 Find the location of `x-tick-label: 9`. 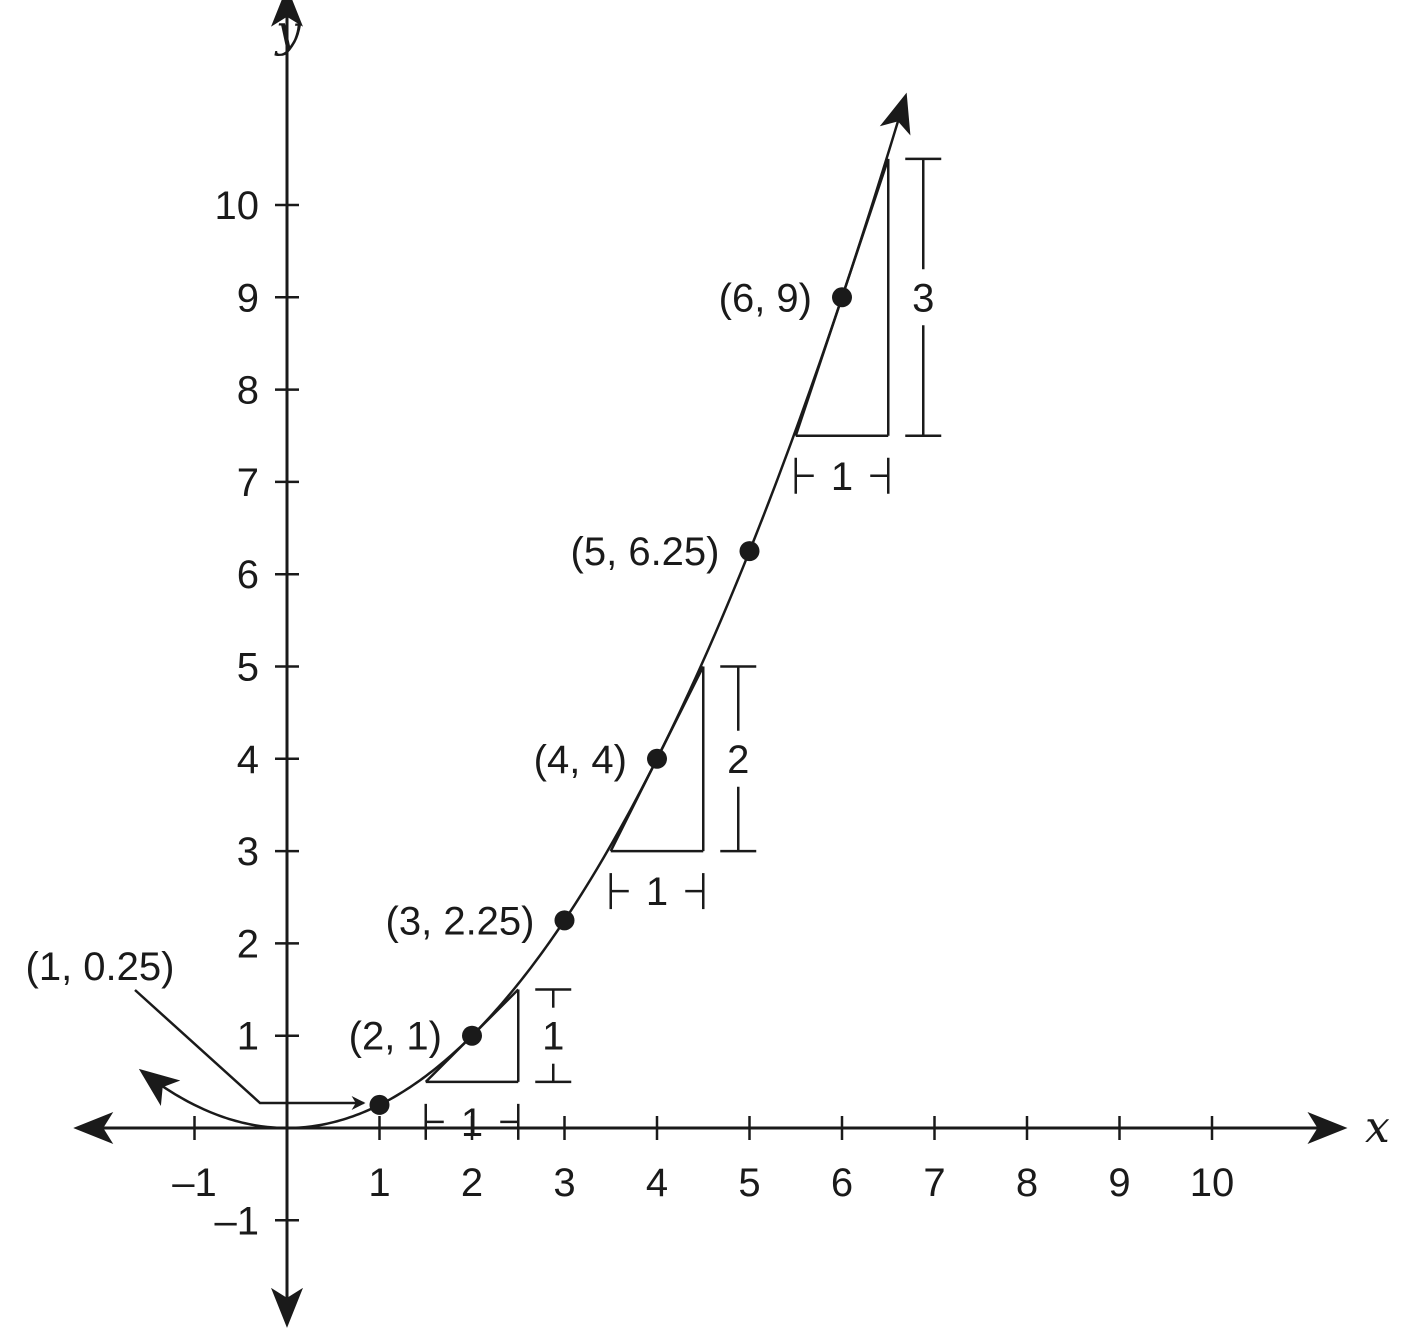

x-tick-label: 9 is located at coordinates (1119, 1183).